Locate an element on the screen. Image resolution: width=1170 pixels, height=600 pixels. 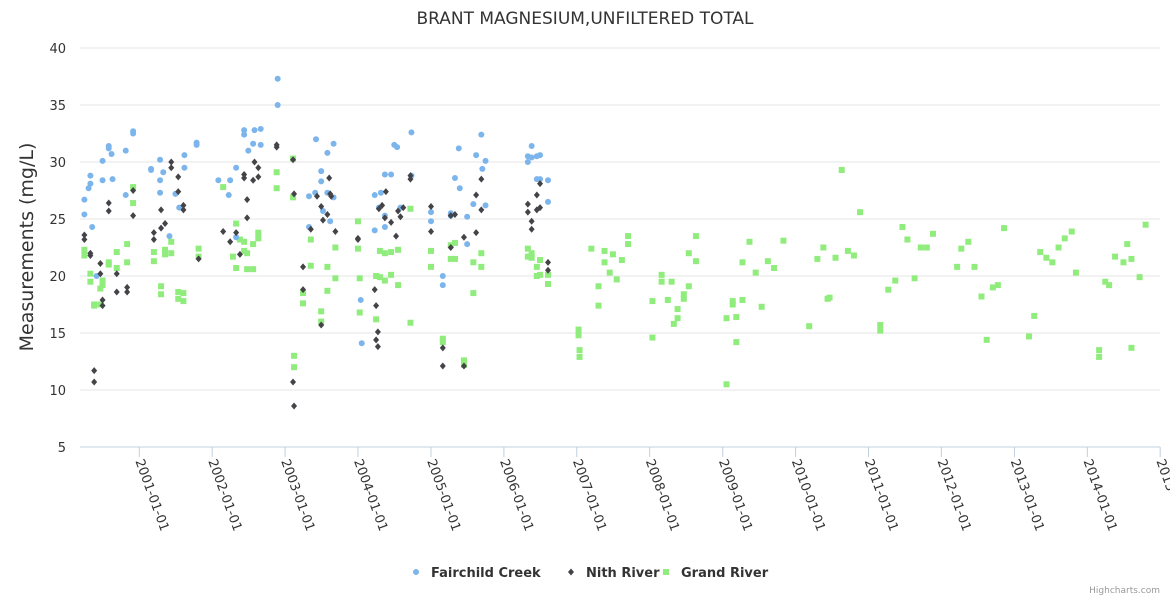
chart-title: BRANT MAGNESIUM,UNFILTERED TOTAL is located at coordinates (585, 19).